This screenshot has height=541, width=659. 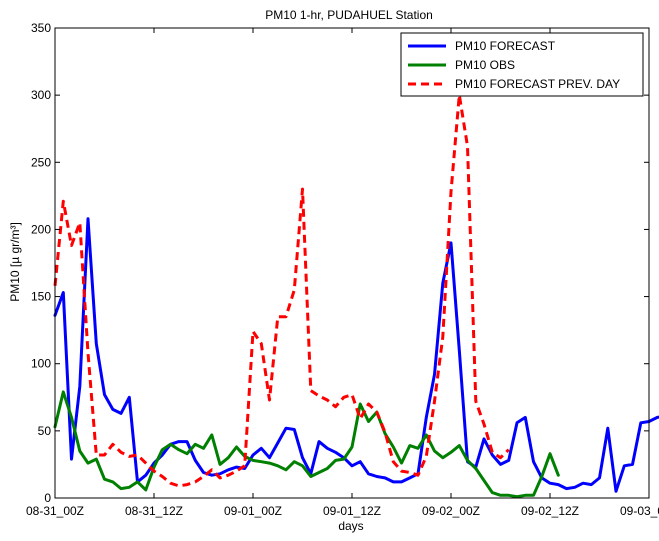 What do you see at coordinates (41, 229) in the screenshot?
I see `y-tick-label: 200` at bounding box center [41, 229].